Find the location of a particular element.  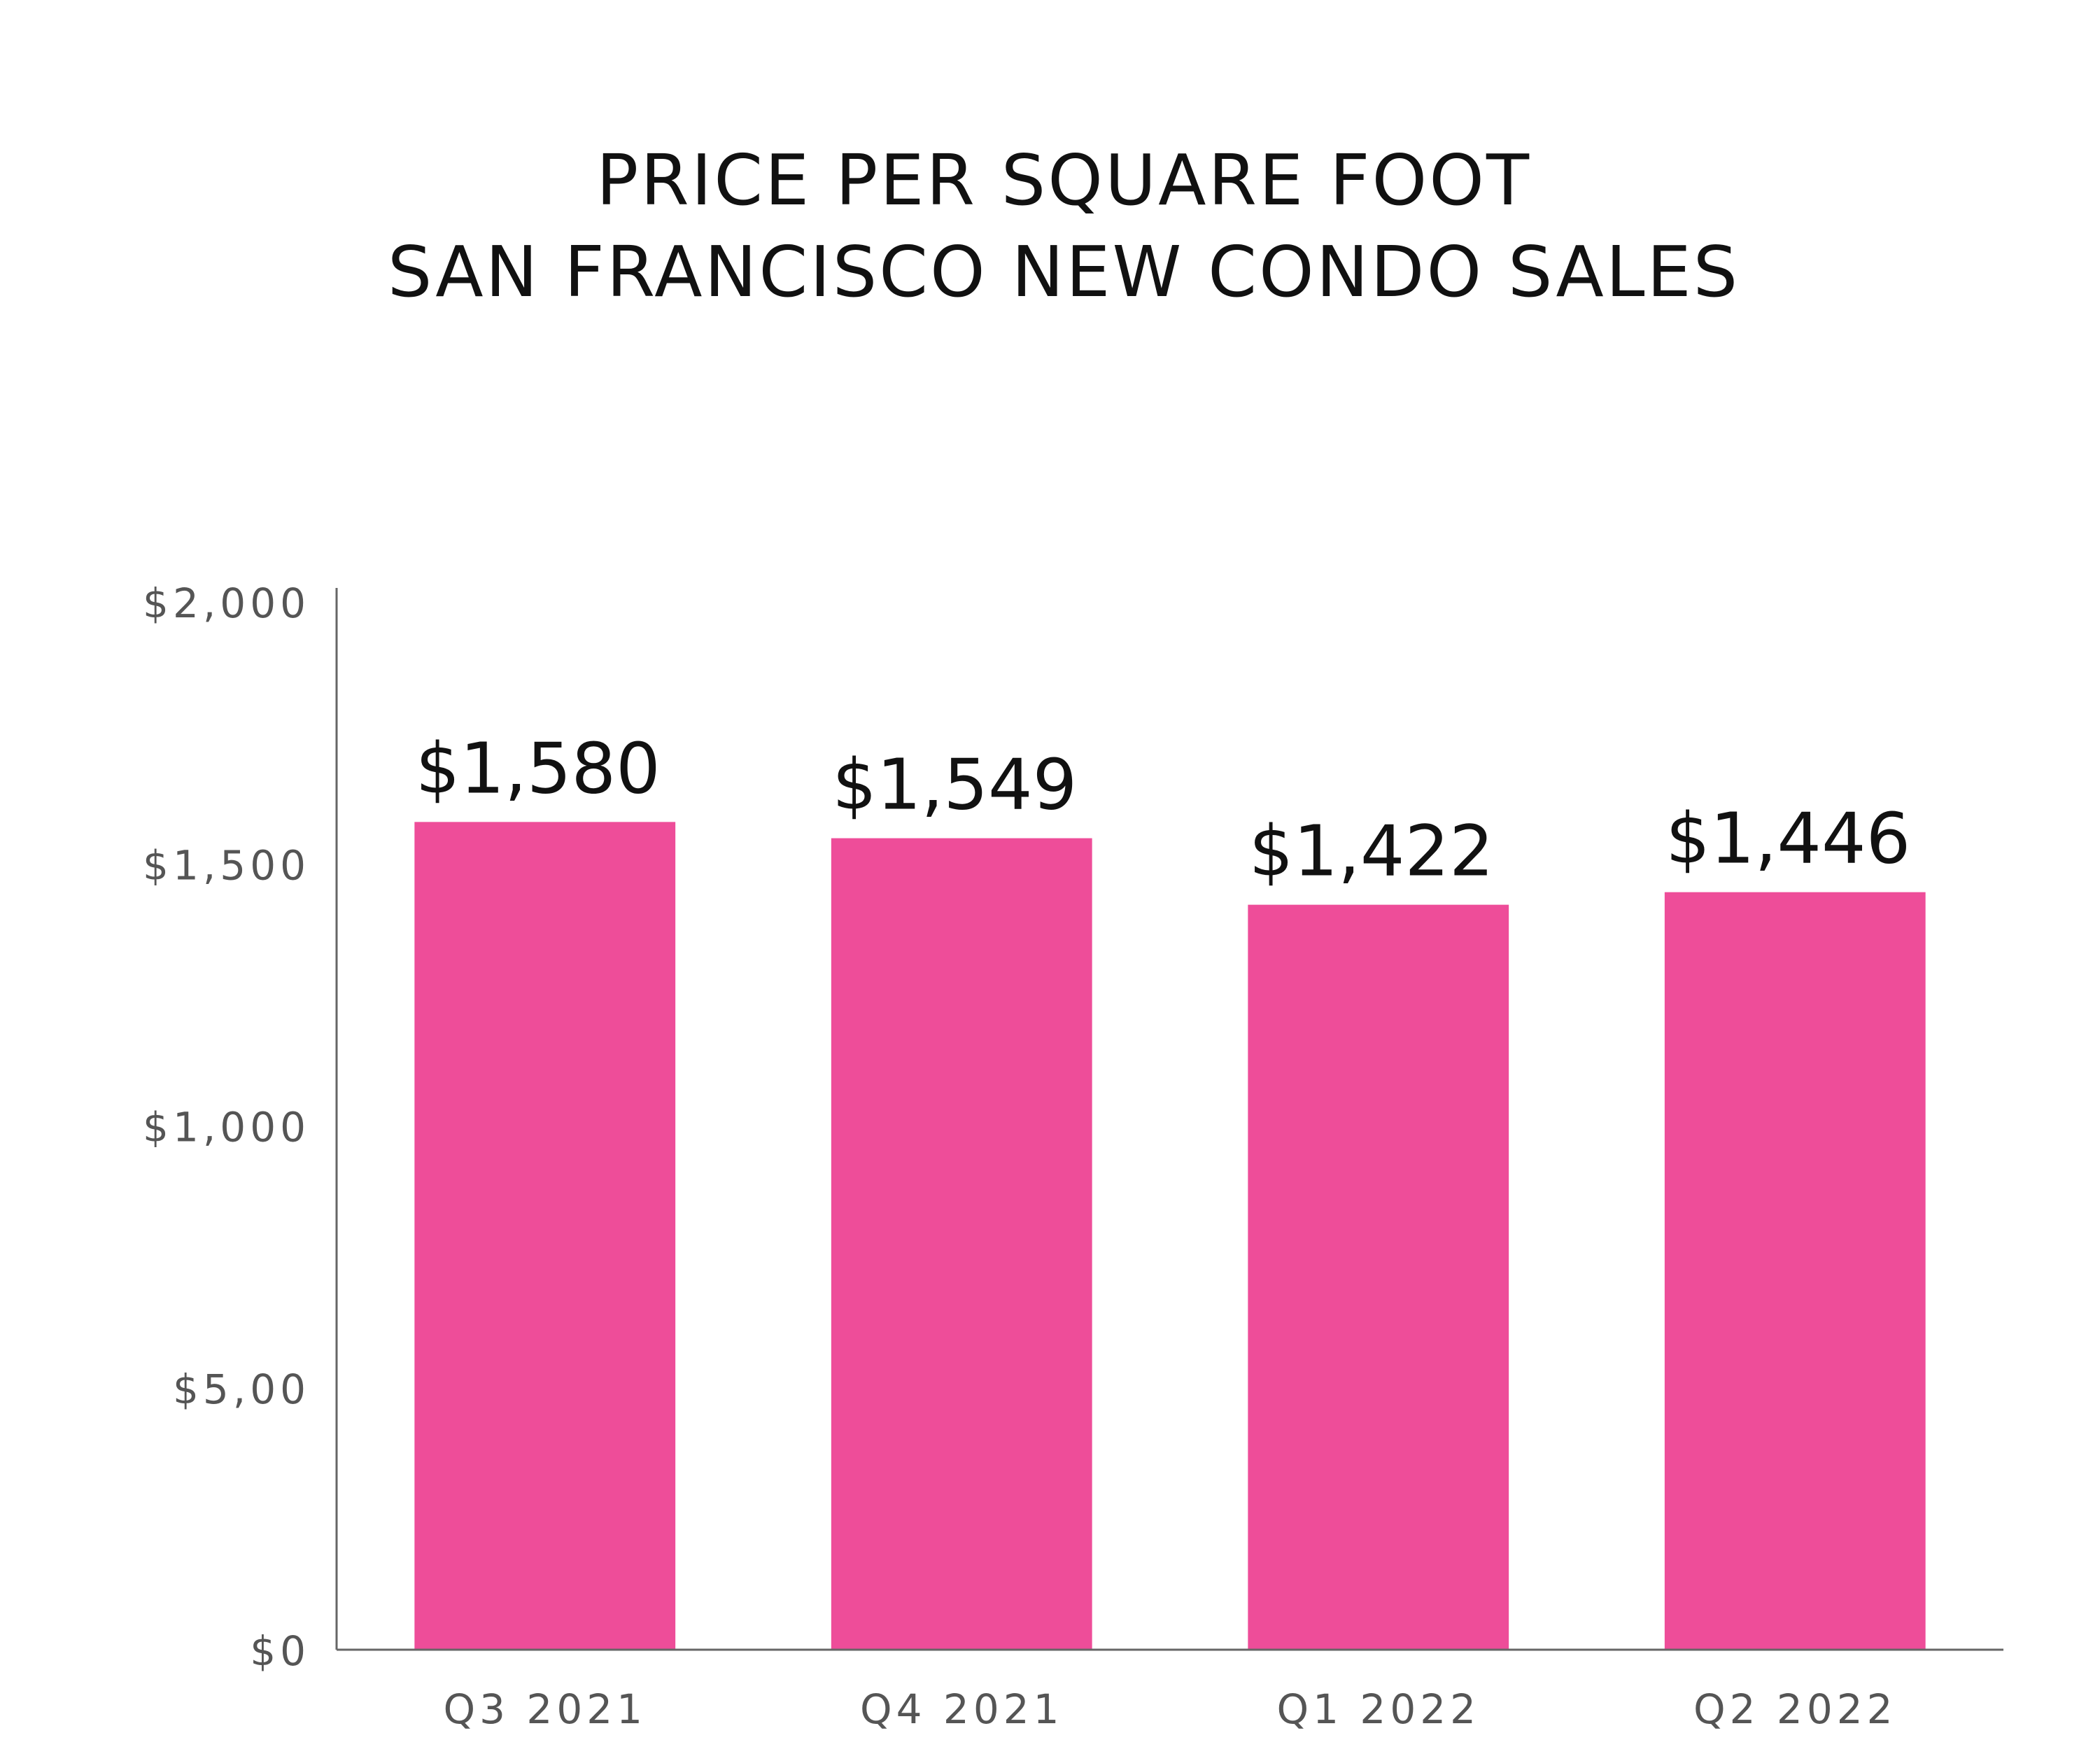

y-tick-label: $2,000 is located at coordinates (227, 603).